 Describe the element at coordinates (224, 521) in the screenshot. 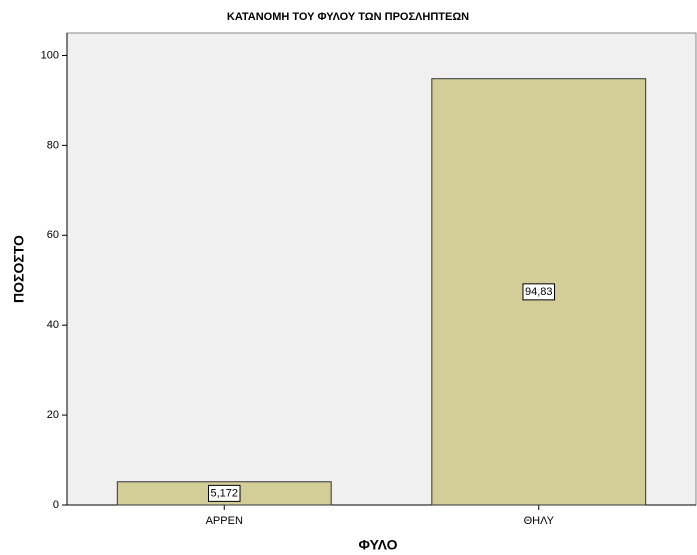

I see `x-tick-label: ΑΡΡΕΝ` at that location.